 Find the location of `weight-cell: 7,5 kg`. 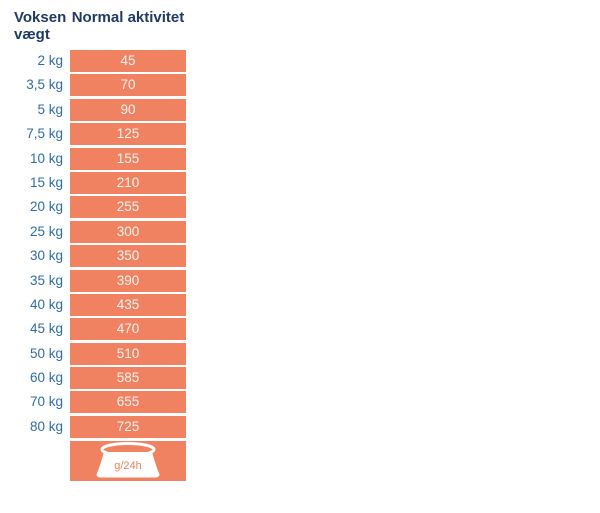

weight-cell: 7,5 kg is located at coordinates (44, 134).